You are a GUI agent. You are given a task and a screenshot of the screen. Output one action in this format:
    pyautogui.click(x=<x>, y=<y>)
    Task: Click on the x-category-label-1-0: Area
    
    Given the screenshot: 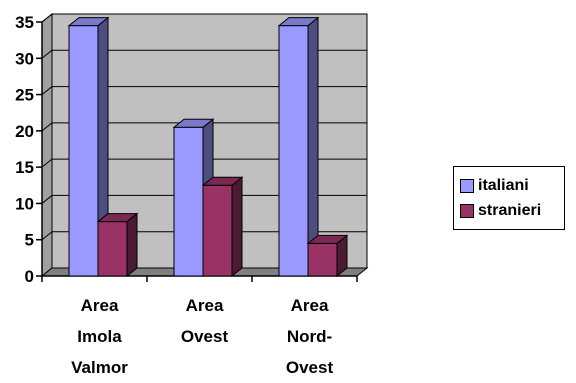 What is the action you would take?
    pyautogui.click(x=205, y=305)
    